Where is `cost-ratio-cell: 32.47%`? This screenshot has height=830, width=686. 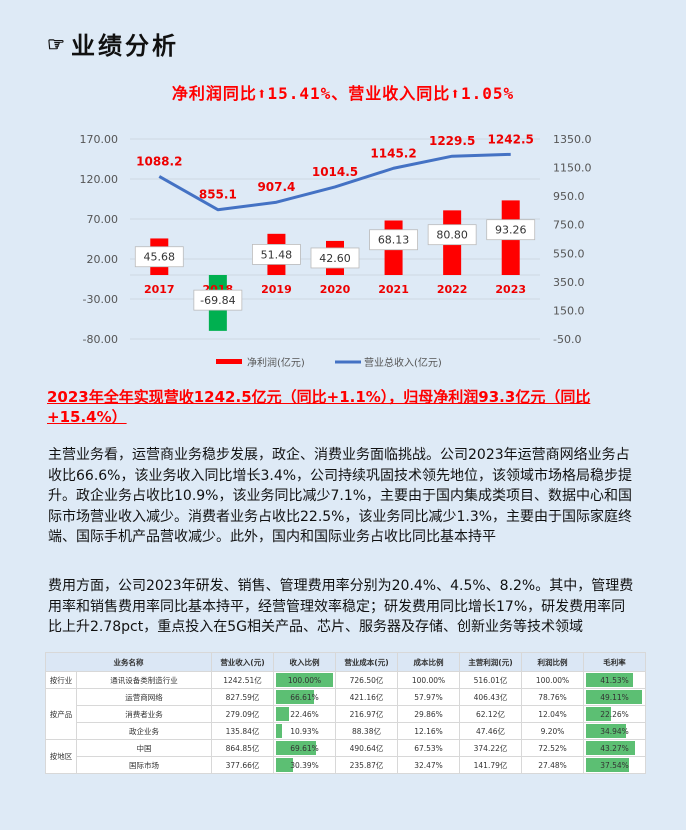
cost-ratio-cell: 32.47% is located at coordinates (428, 765).